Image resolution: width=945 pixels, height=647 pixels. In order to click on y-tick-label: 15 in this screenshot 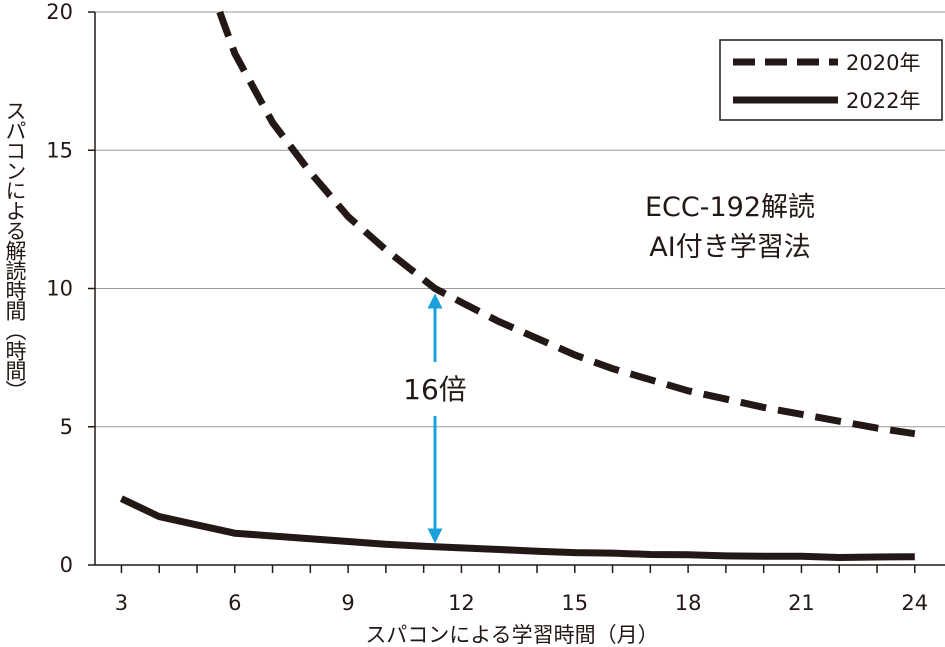, I will do `click(59, 150)`.